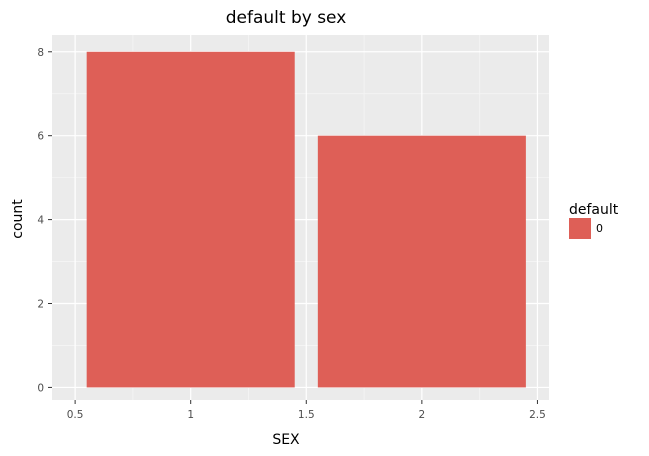 The height and width of the screenshot is (456, 649). Describe the element at coordinates (594, 220) in the screenshot. I see `legend: default 0` at that location.